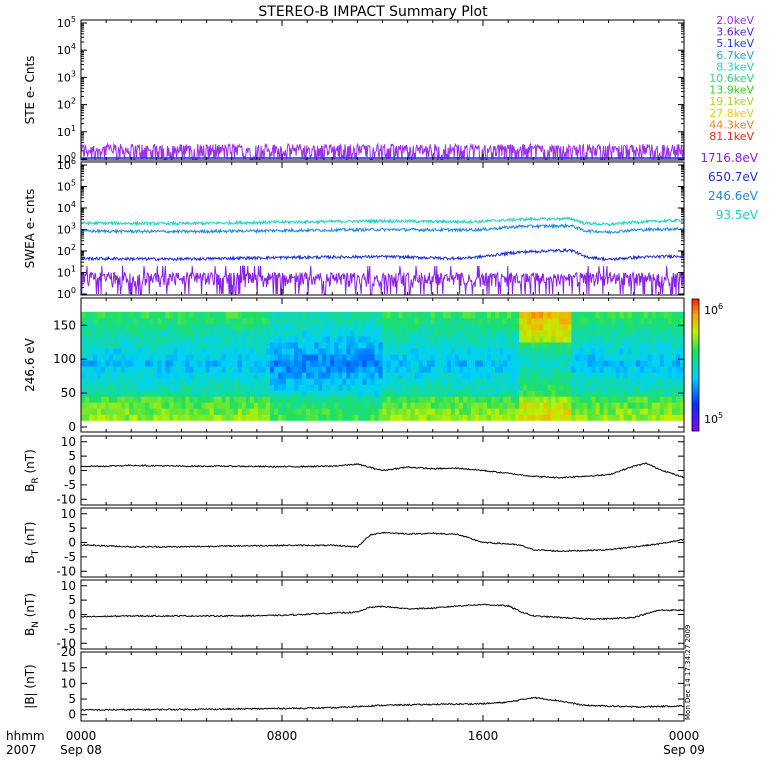 Image resolution: width=780 pixels, height=780 pixels. What do you see at coordinates (66, 499) in the screenshot?
I see `y-tick-label: -10` at bounding box center [66, 499].